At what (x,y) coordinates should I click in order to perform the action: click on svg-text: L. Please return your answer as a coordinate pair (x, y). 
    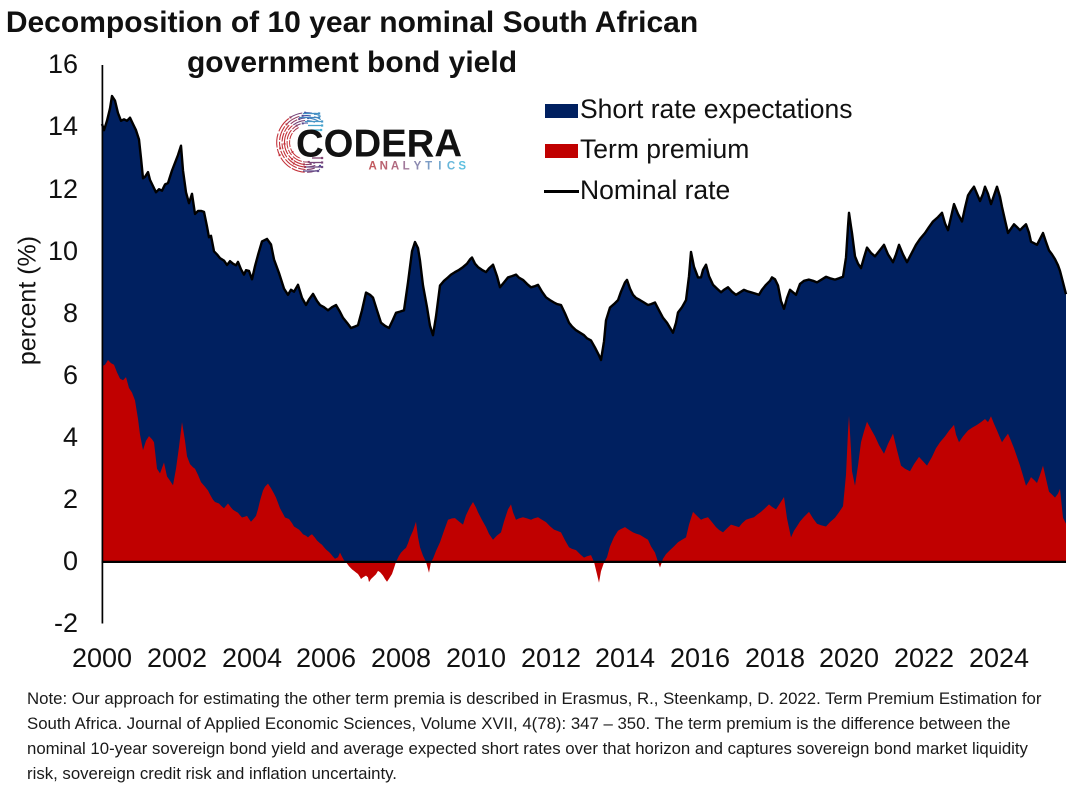
    Looking at the image, I should click on (406, 167).